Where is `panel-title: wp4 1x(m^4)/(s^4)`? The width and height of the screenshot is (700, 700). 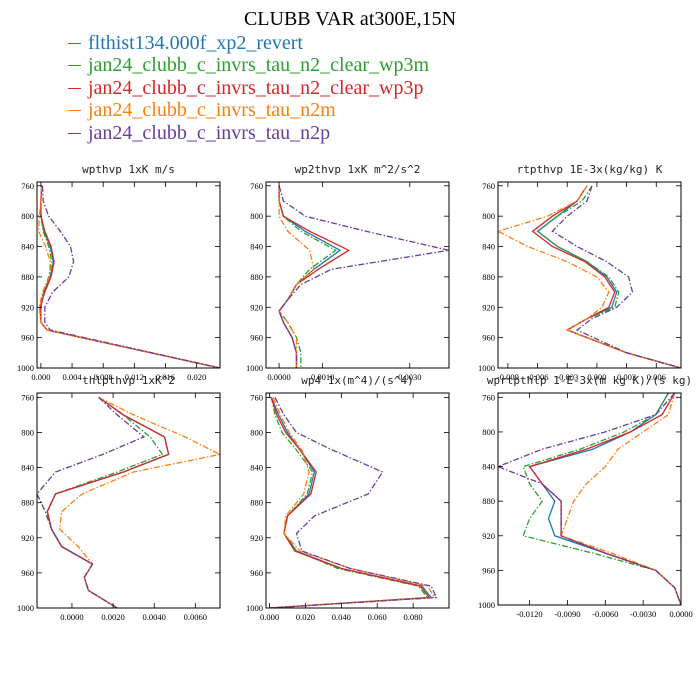 panel-title: wp4 1x(m^4)/(s^4) is located at coordinates (357, 380).